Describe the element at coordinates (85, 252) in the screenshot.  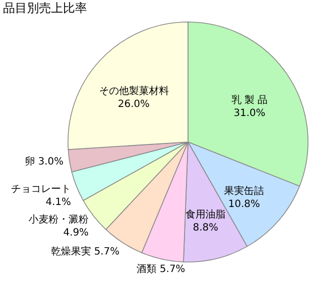
I see `slice-label: 乾燥果実 5.7%` at that location.